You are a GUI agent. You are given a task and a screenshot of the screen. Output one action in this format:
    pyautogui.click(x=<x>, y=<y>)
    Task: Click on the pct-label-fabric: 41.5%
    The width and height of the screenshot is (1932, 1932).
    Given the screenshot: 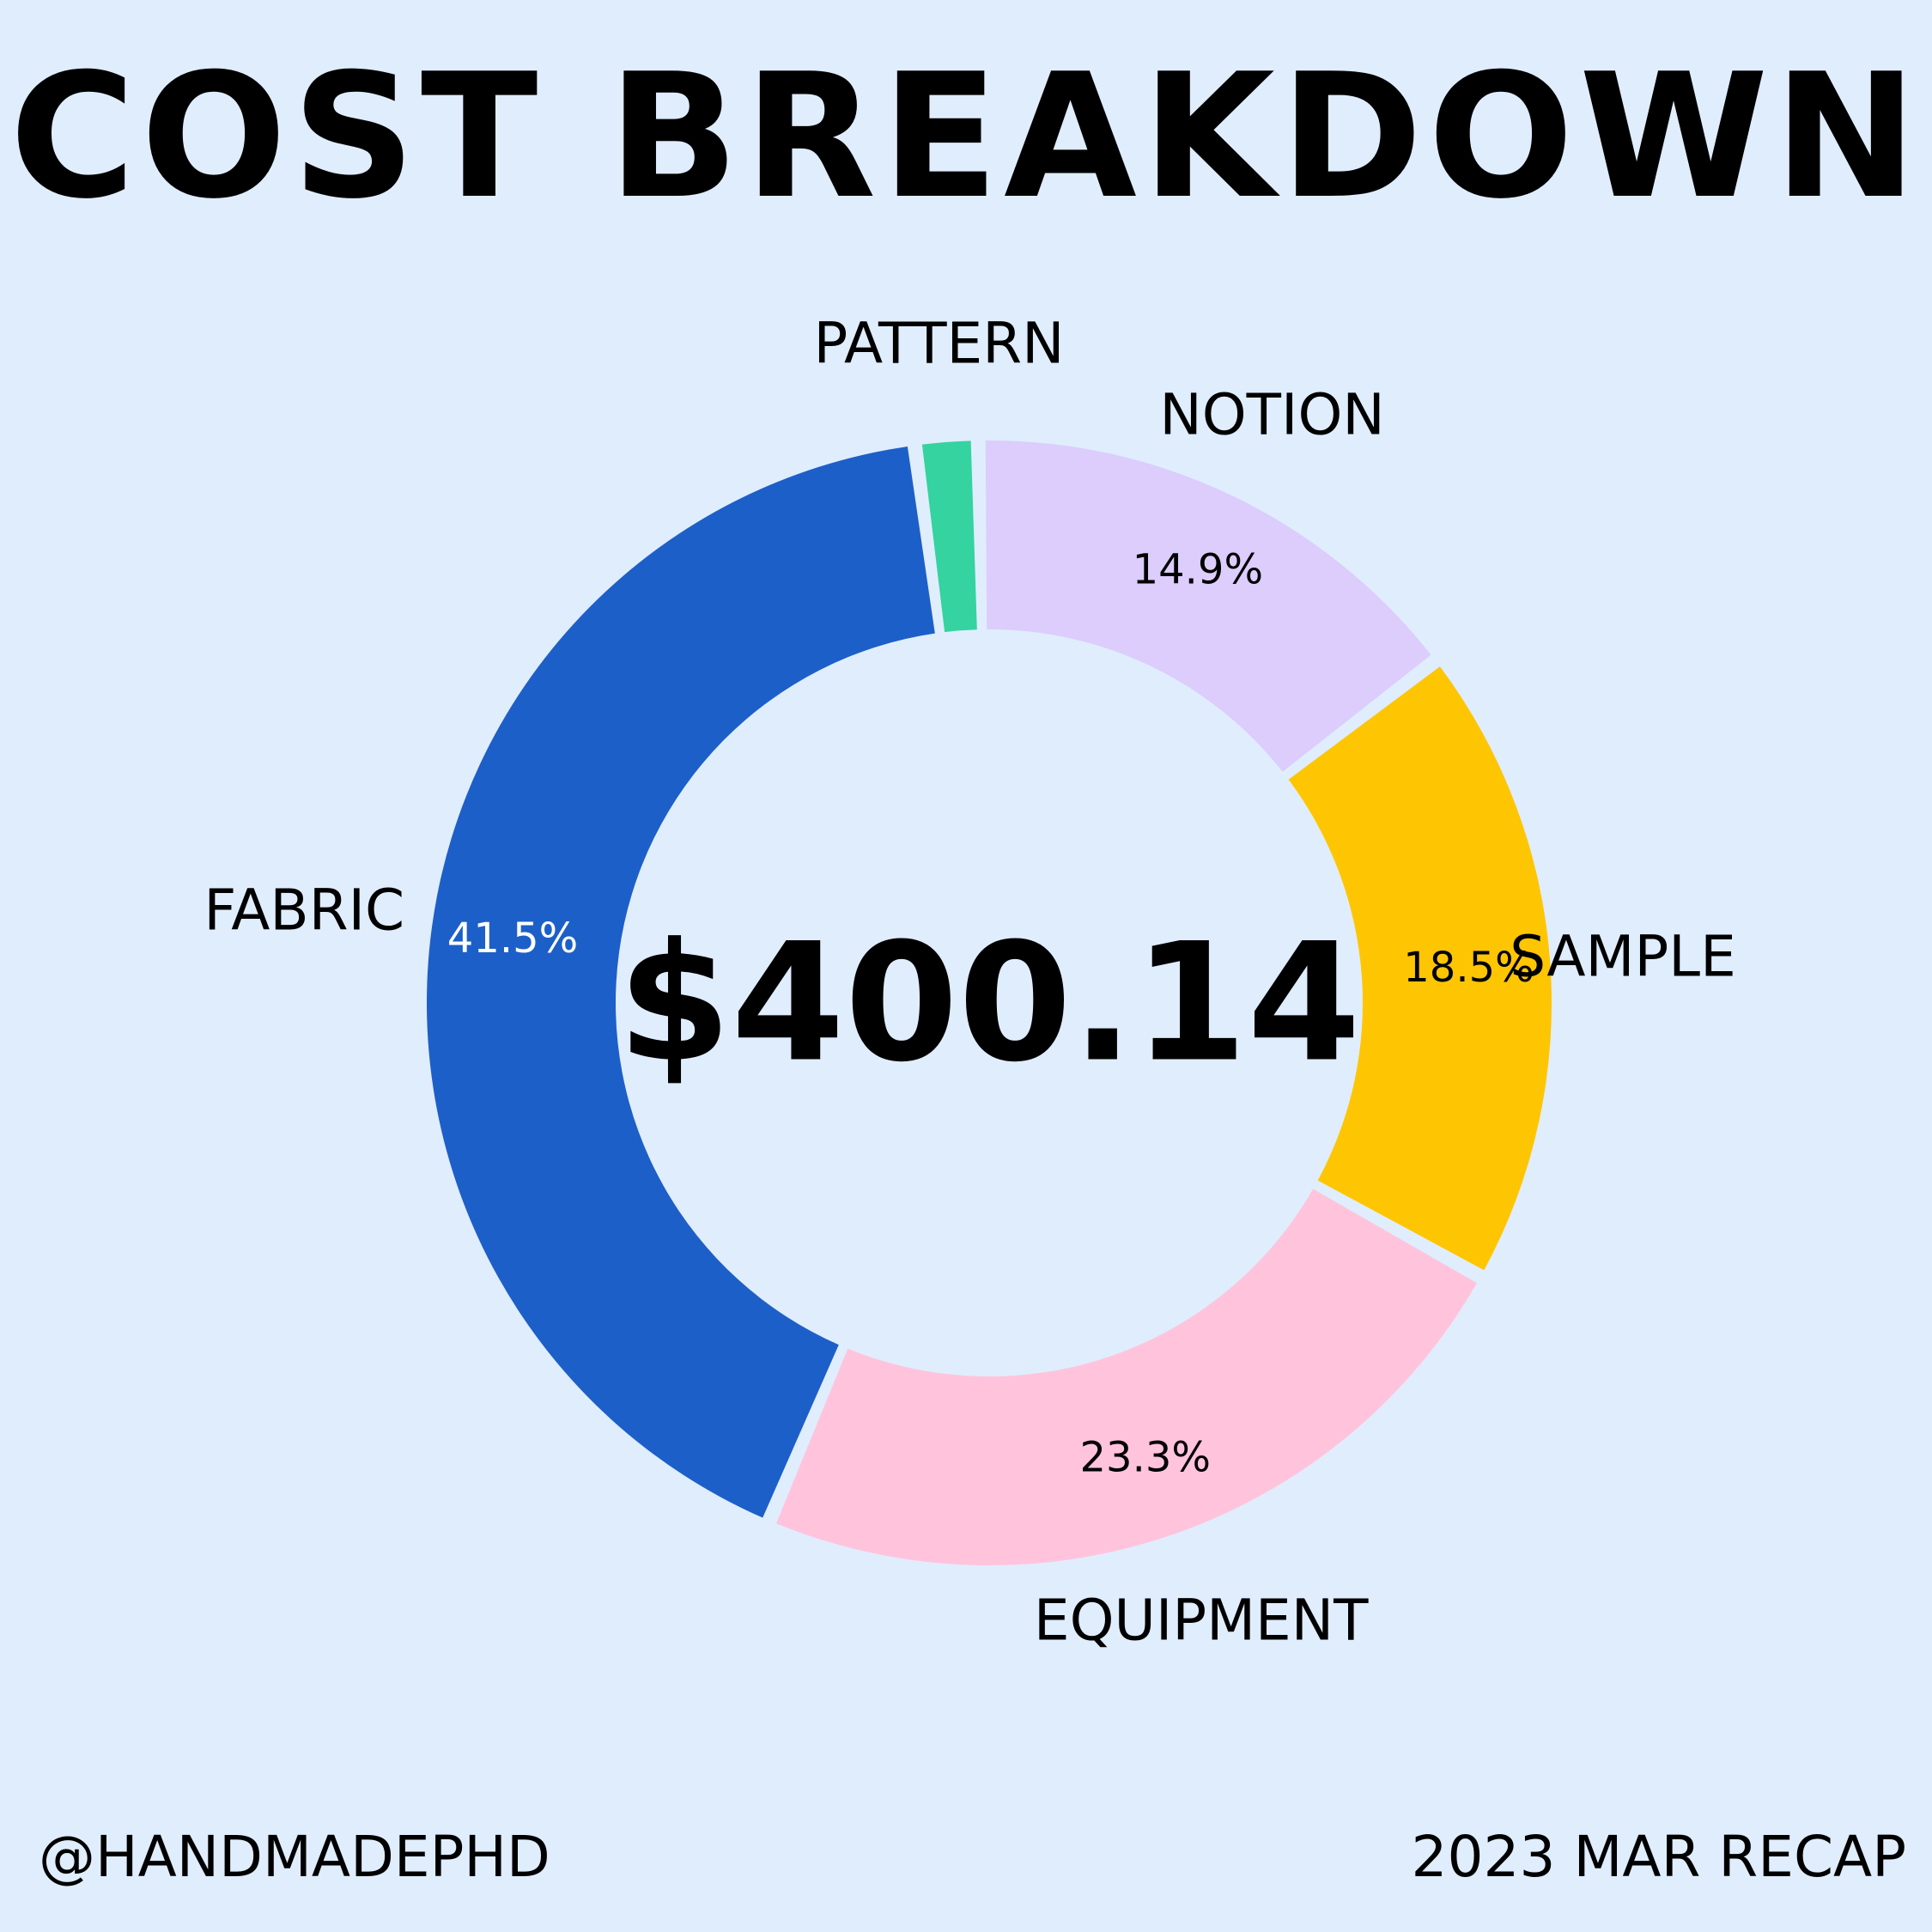 What is the action you would take?
    pyautogui.click(x=512, y=939)
    